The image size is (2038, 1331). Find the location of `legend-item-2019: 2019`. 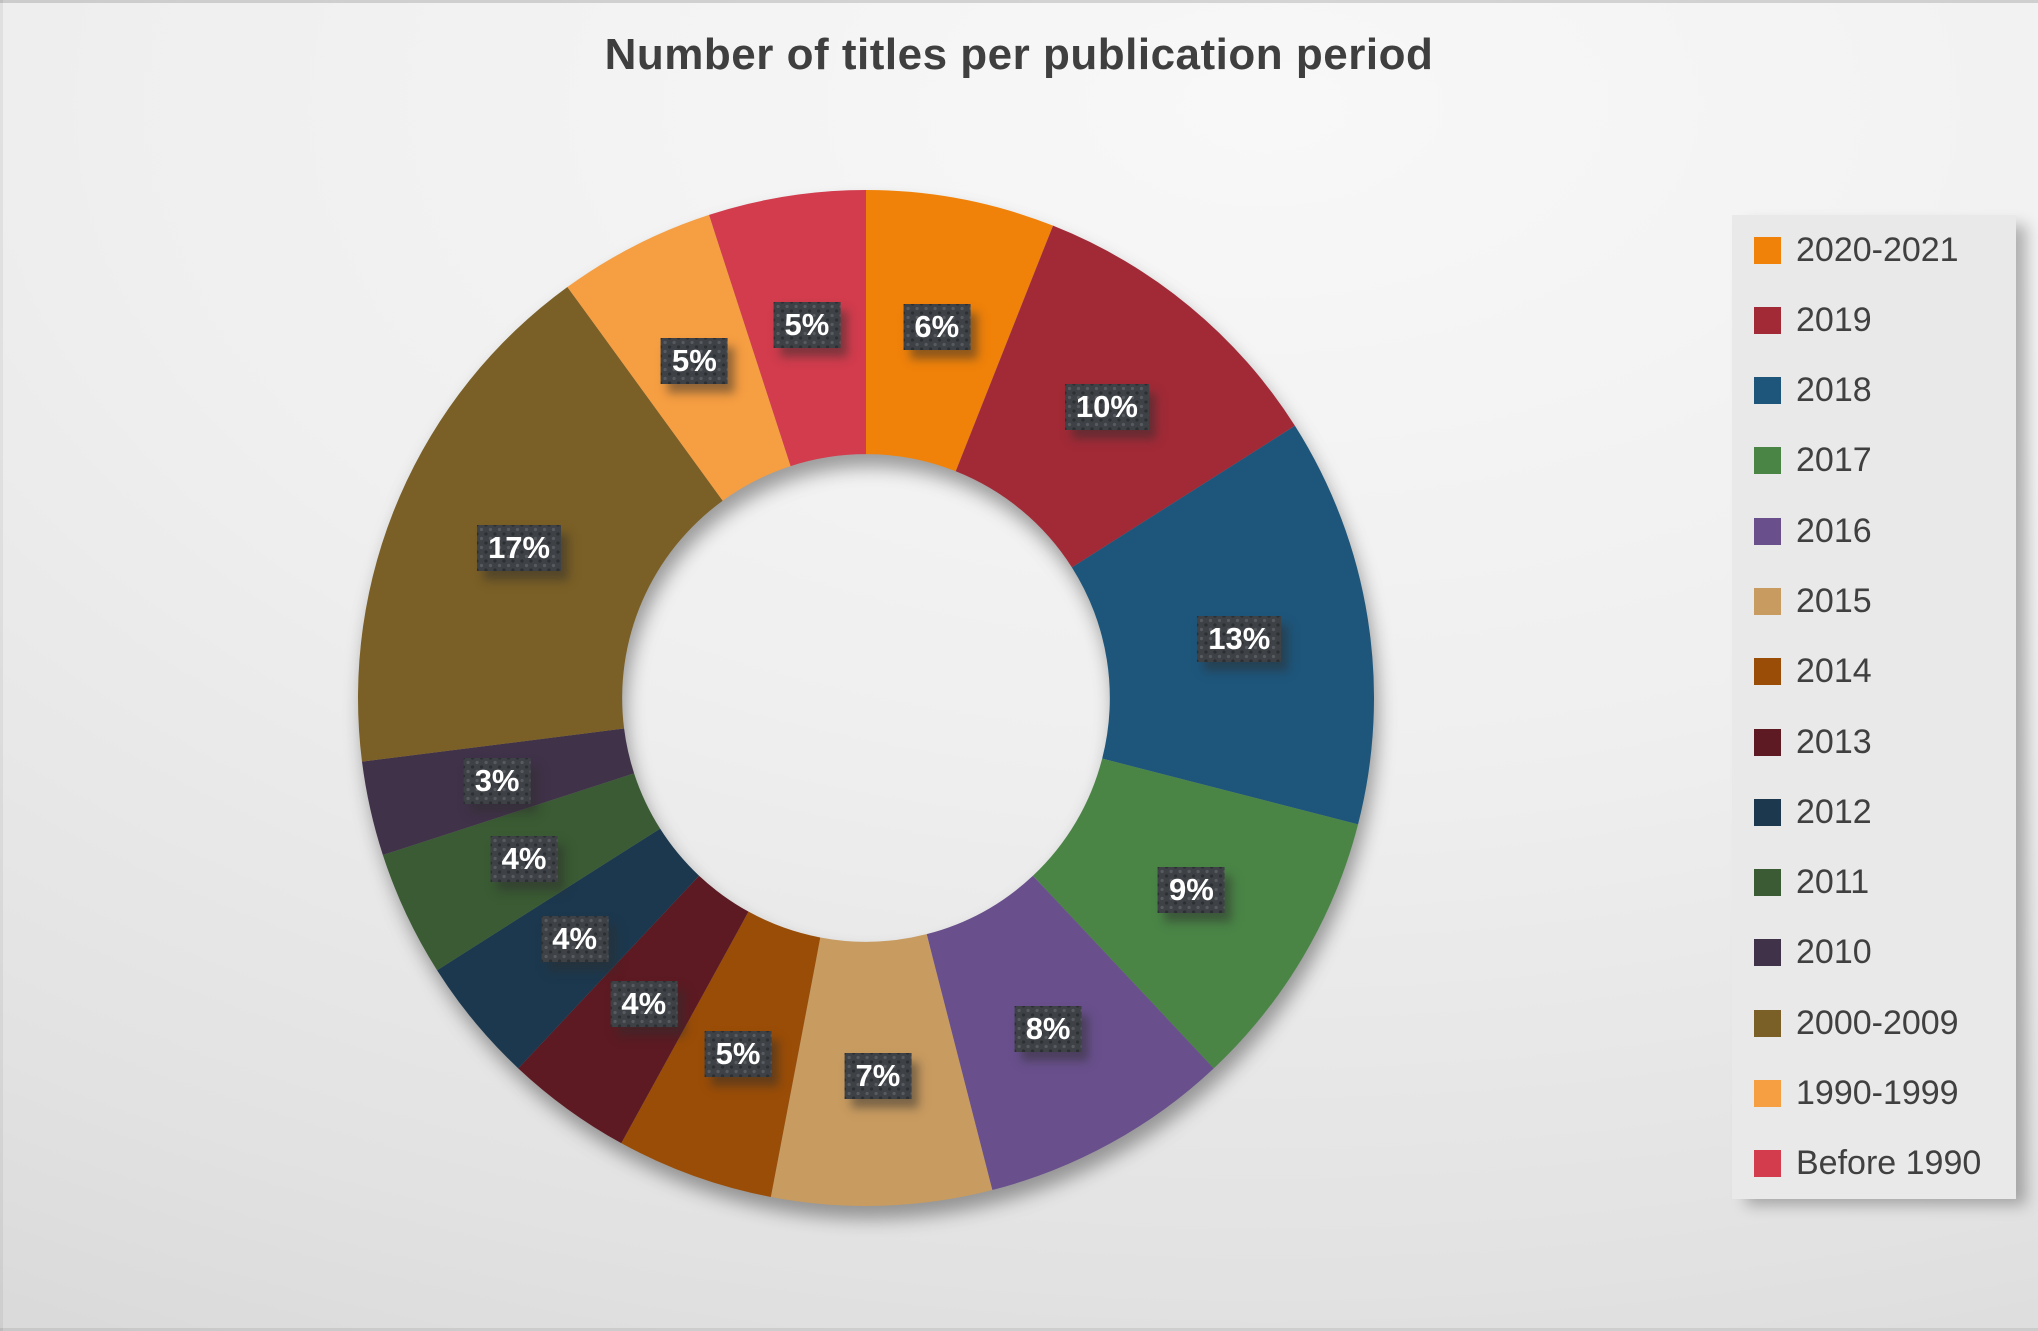

legend-item-2019: 2019 is located at coordinates (1885, 320).